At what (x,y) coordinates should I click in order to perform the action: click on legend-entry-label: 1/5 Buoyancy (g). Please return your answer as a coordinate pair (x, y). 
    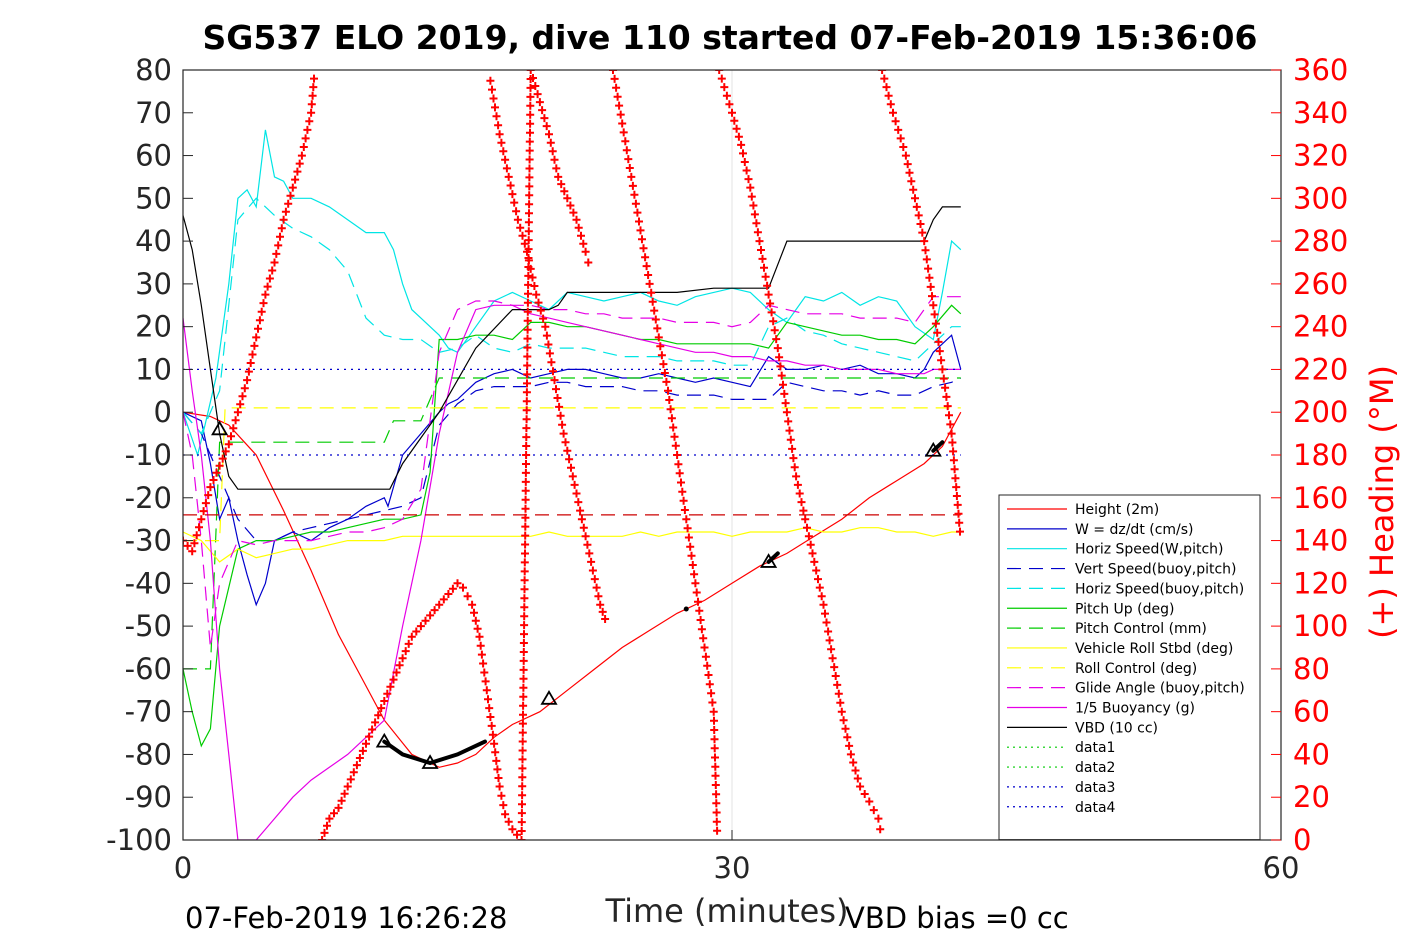
    Looking at the image, I should click on (1135, 709).